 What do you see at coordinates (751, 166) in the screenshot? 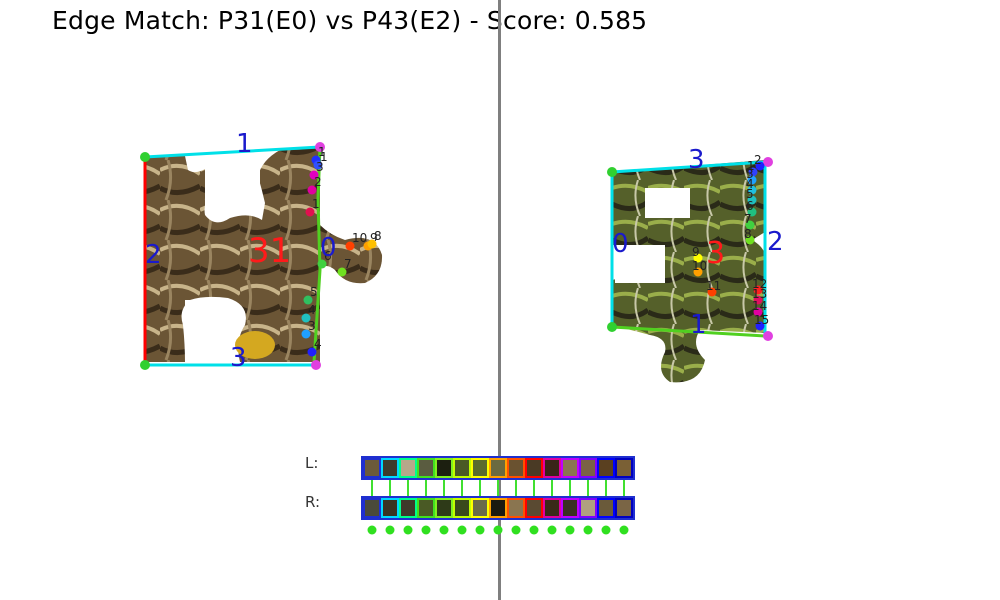
I see `right-sample-point-label: 1` at bounding box center [751, 166].